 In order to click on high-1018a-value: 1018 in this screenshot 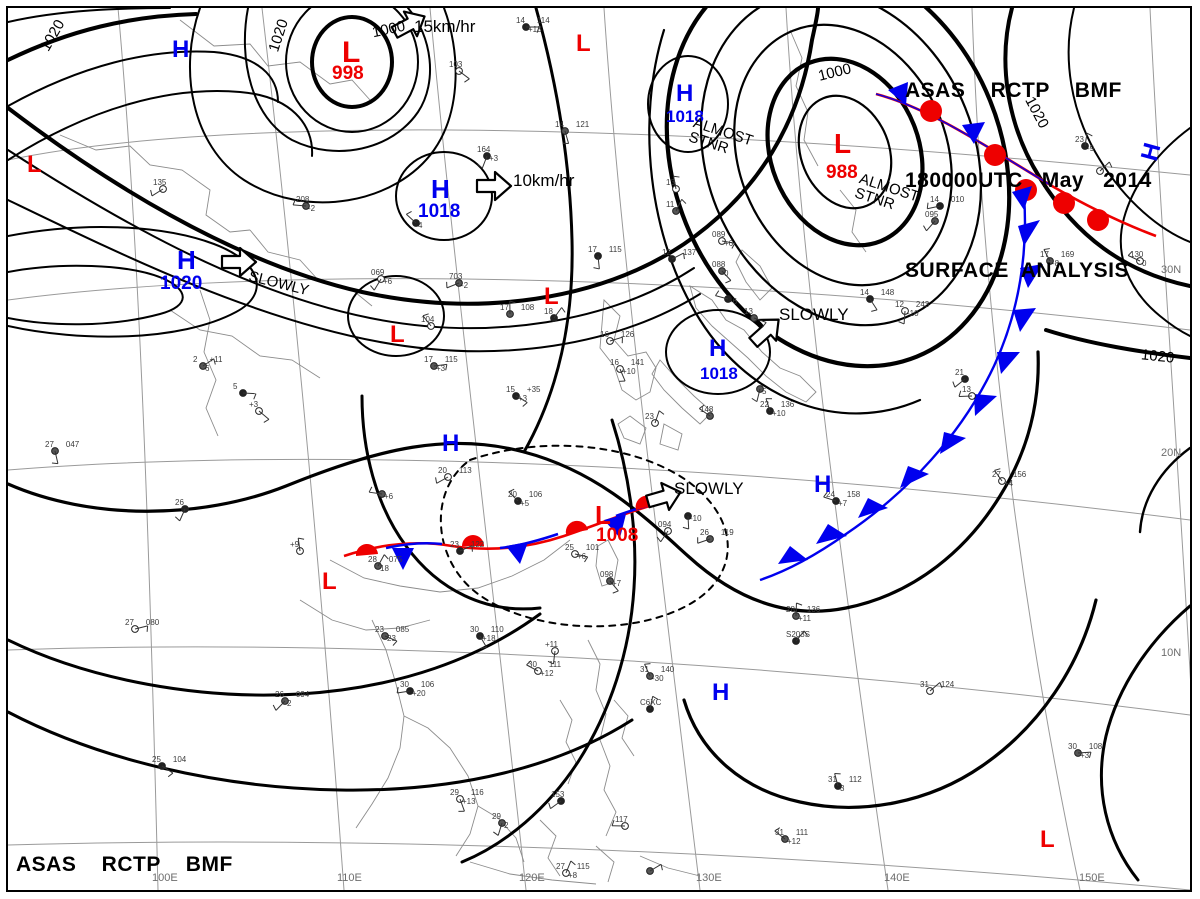, I will do `click(439, 211)`.